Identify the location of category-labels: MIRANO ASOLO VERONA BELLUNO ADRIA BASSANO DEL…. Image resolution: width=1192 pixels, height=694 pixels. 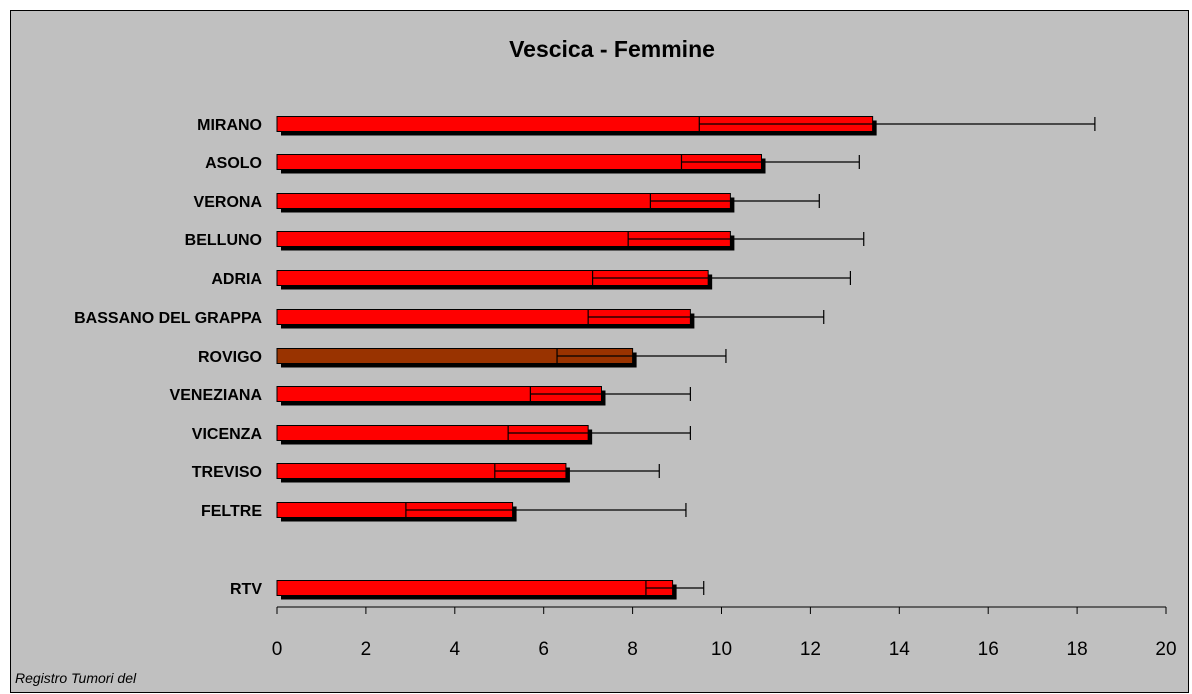
(168, 357).